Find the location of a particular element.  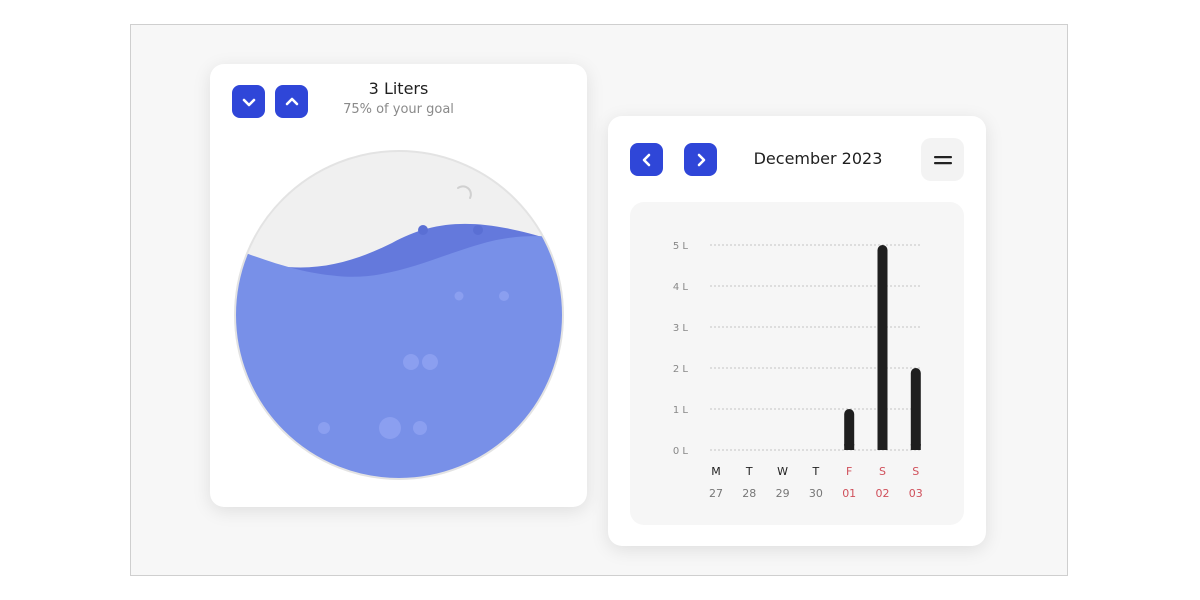

previous-month-button is located at coordinates (646, 159).